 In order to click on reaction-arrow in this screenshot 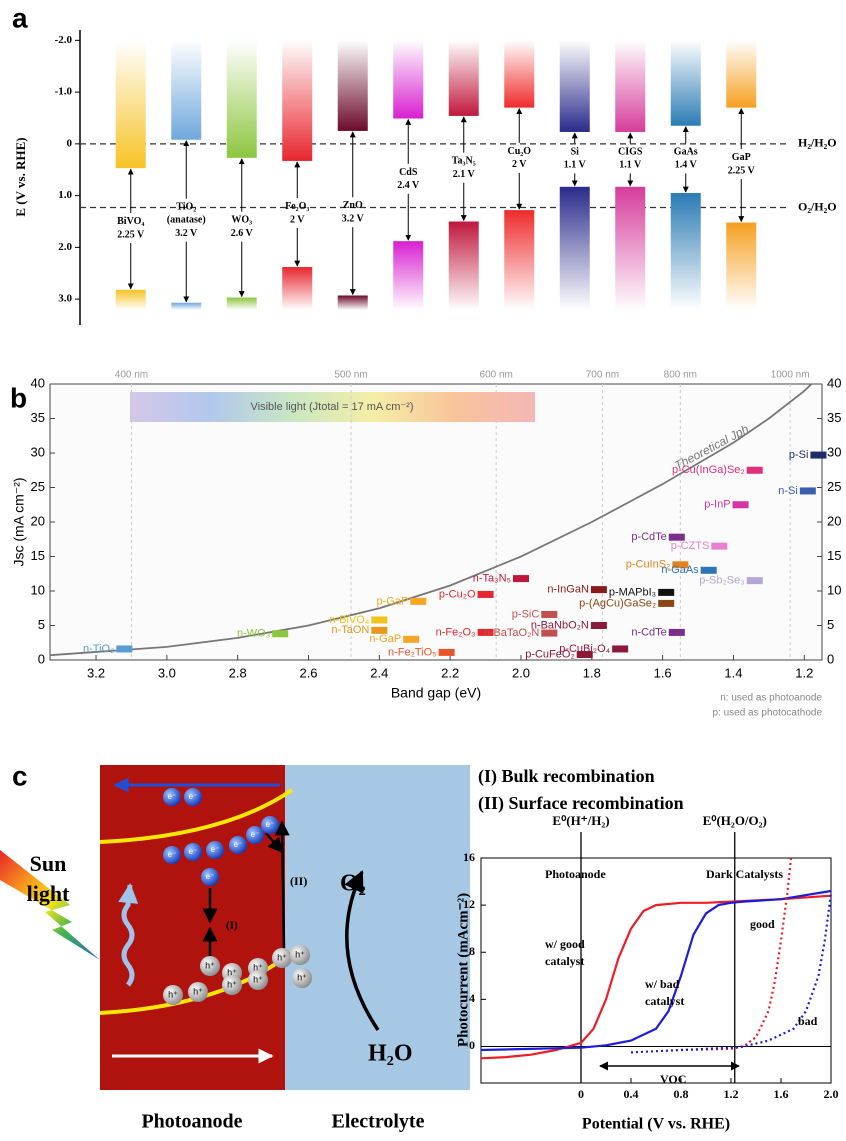, I will do `click(362, 950)`.